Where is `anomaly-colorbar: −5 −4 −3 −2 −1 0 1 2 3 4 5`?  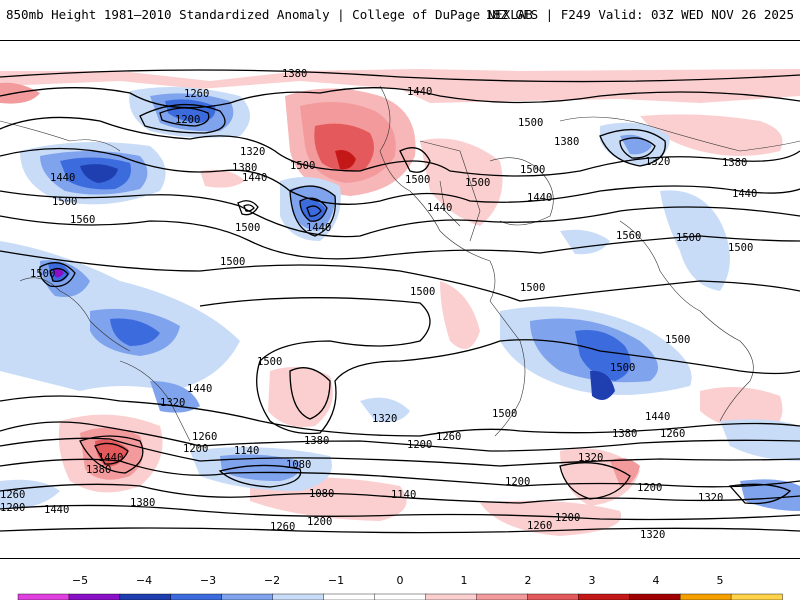 anomaly-colorbar: −5 −4 −3 −2 −1 0 1 2 3 4 5 is located at coordinates (400, 583).